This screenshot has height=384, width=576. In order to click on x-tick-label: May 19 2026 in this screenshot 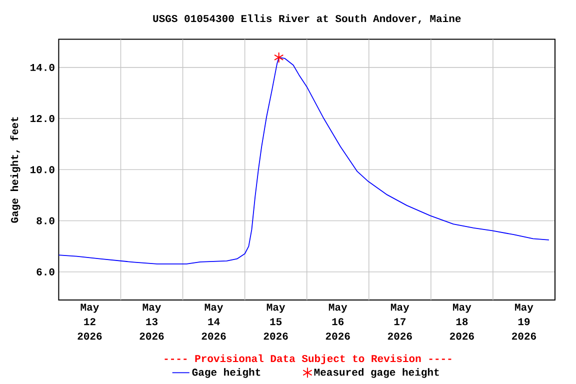, I will do `click(524, 322)`.